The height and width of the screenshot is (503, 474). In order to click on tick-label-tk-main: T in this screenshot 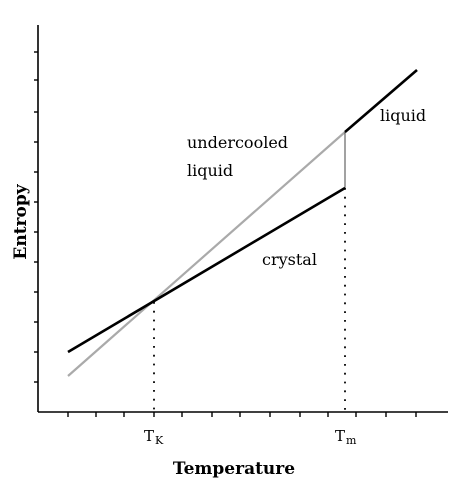, I will do `click(149, 436)`.